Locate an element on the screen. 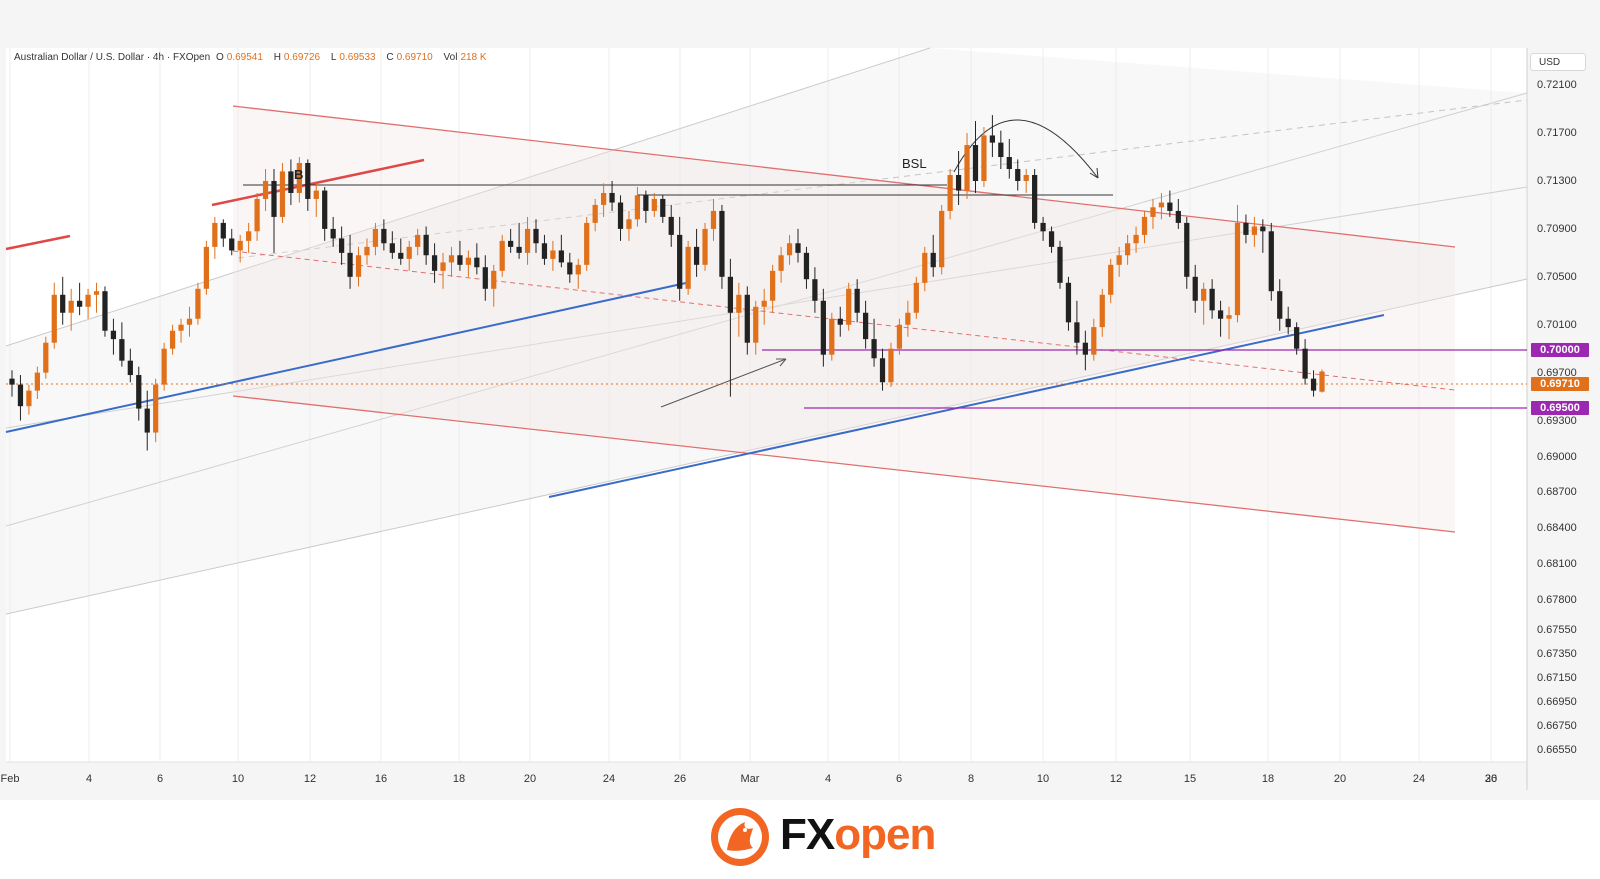  price-tick-label: 0.68400 is located at coordinates (1557, 528).